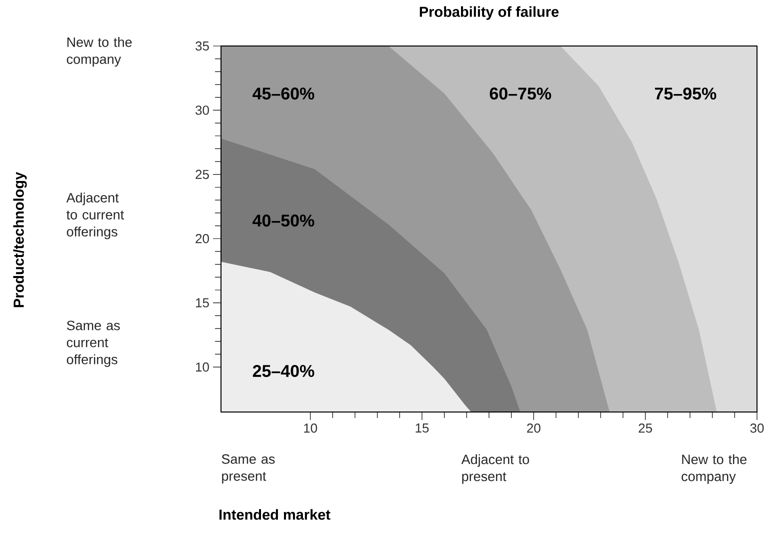  I want to click on text: Adjacent to current offerings, so click(95, 216).